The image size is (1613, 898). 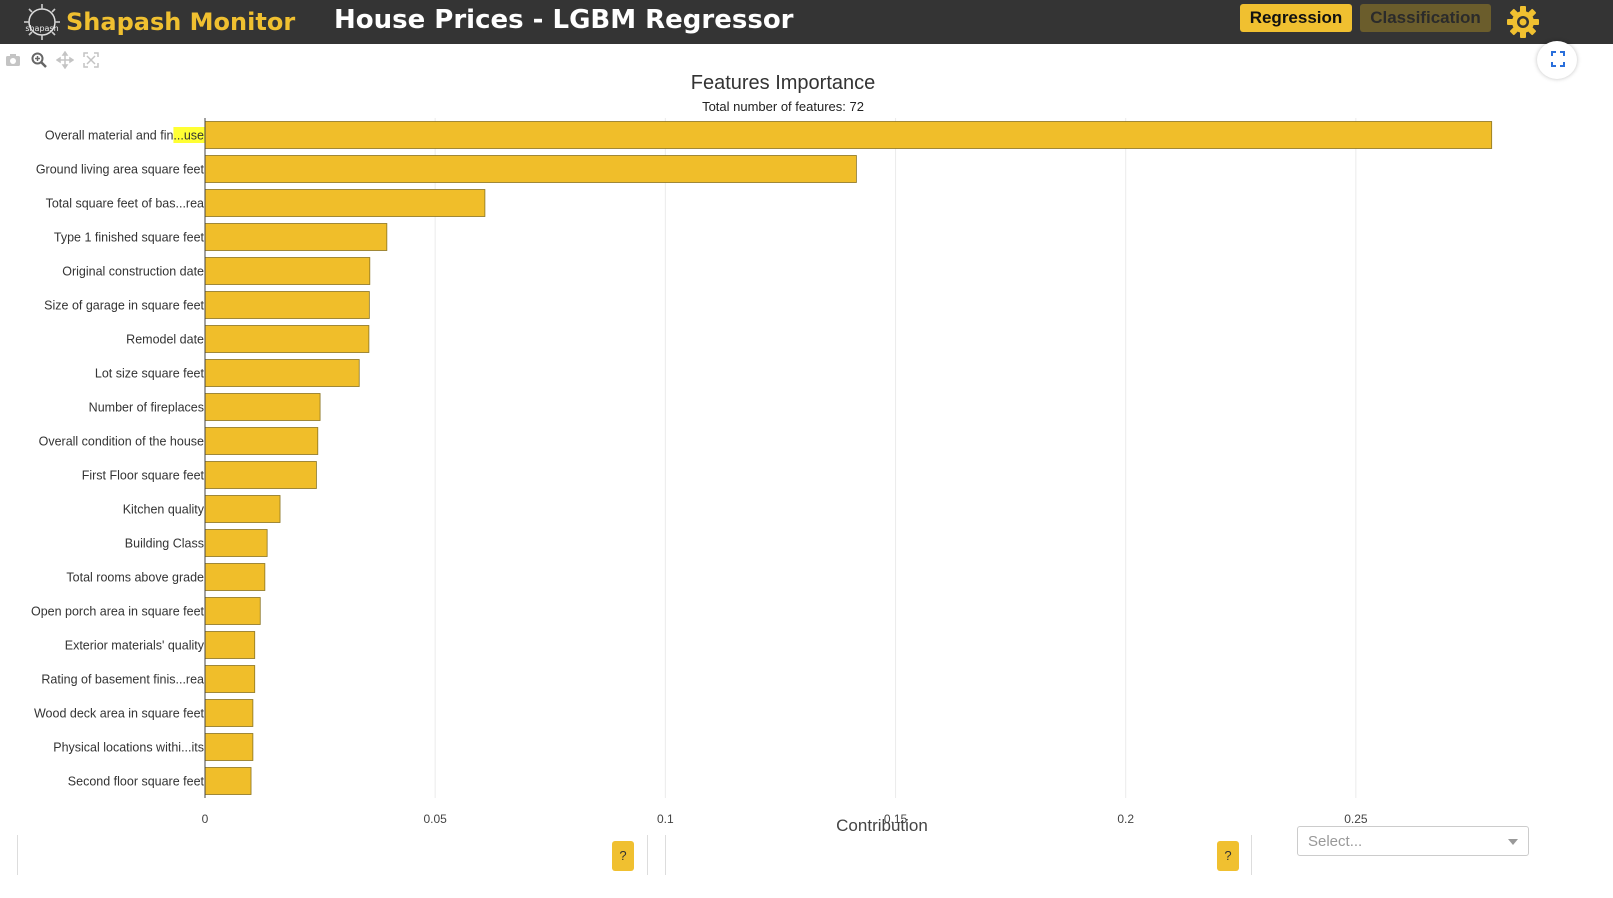 What do you see at coordinates (564, 20) in the screenshot?
I see `page-title: House Prices - LGBM Regressor` at bounding box center [564, 20].